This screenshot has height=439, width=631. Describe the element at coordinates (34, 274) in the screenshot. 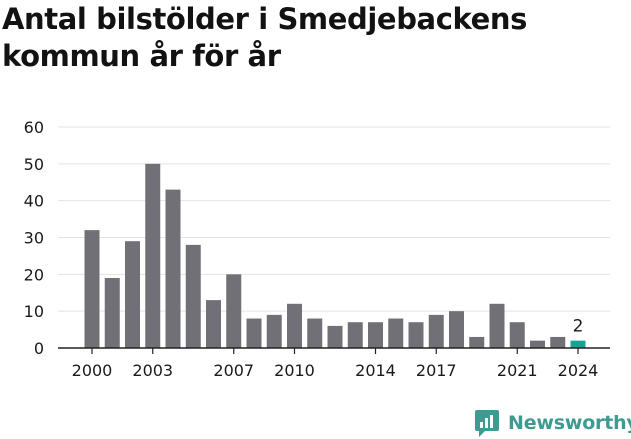

I see `y-tick-label: 20` at that location.